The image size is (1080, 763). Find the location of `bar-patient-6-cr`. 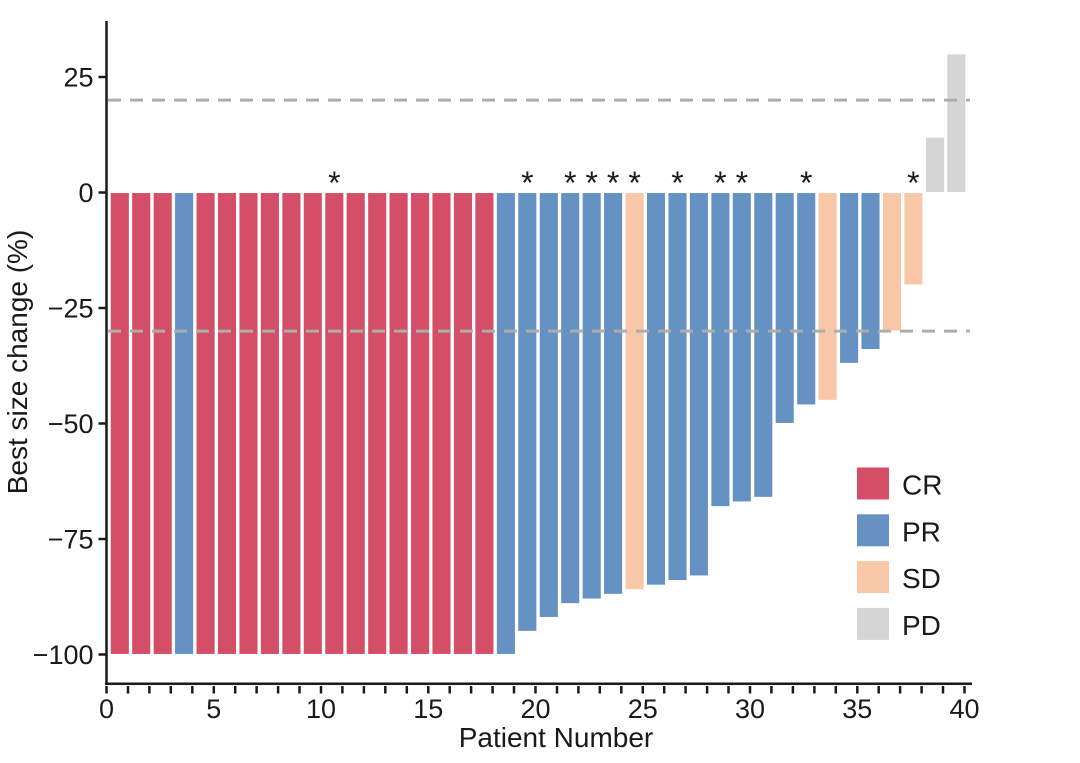

bar-patient-6-cr is located at coordinates (227, 423).